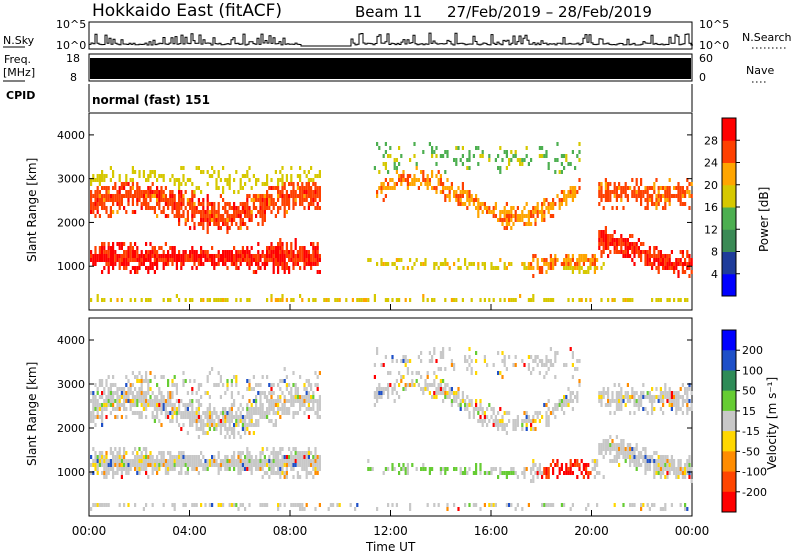 The image size is (800, 554). I want to click on nave-label: Nave, so click(760, 70).